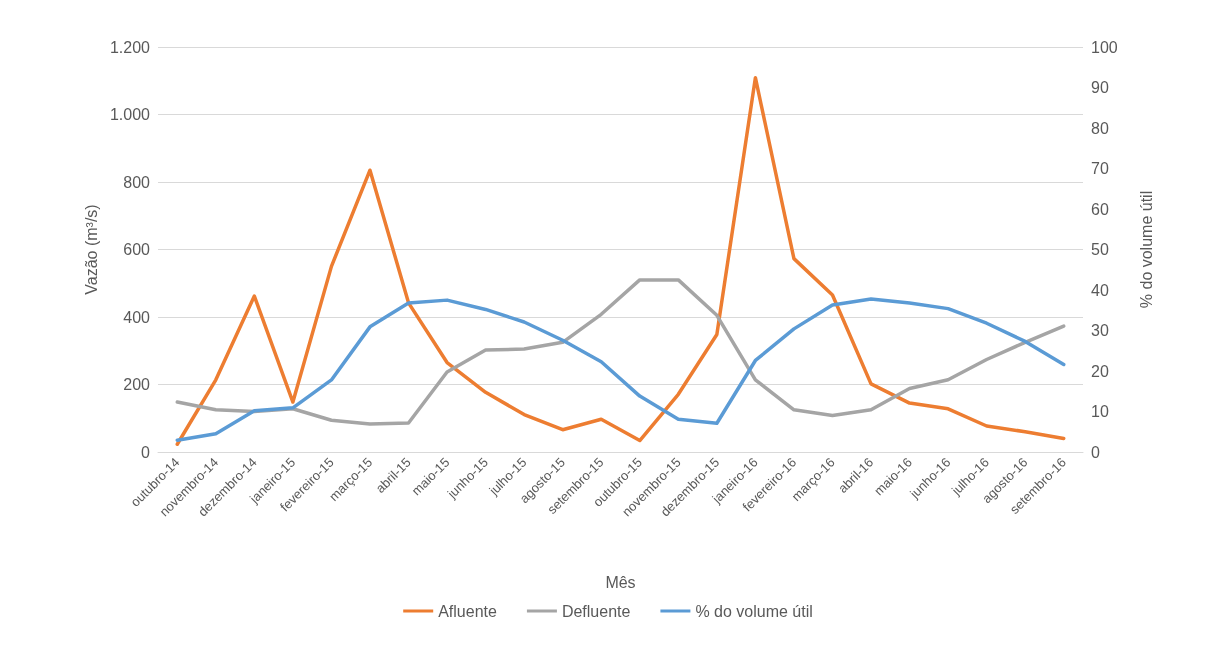 This screenshot has width=1216, height=646. I want to click on y2-tick-label: 40, so click(1100, 290).